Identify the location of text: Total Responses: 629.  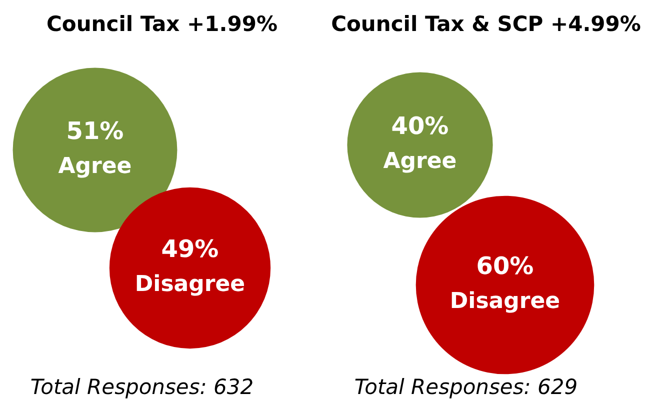
(466, 387).